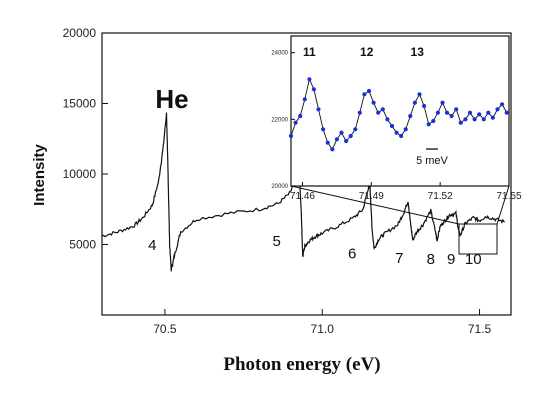 This screenshot has width=550, height=410. What do you see at coordinates (80, 174) in the screenshot?
I see `y-tick-label: 10000` at bounding box center [80, 174].